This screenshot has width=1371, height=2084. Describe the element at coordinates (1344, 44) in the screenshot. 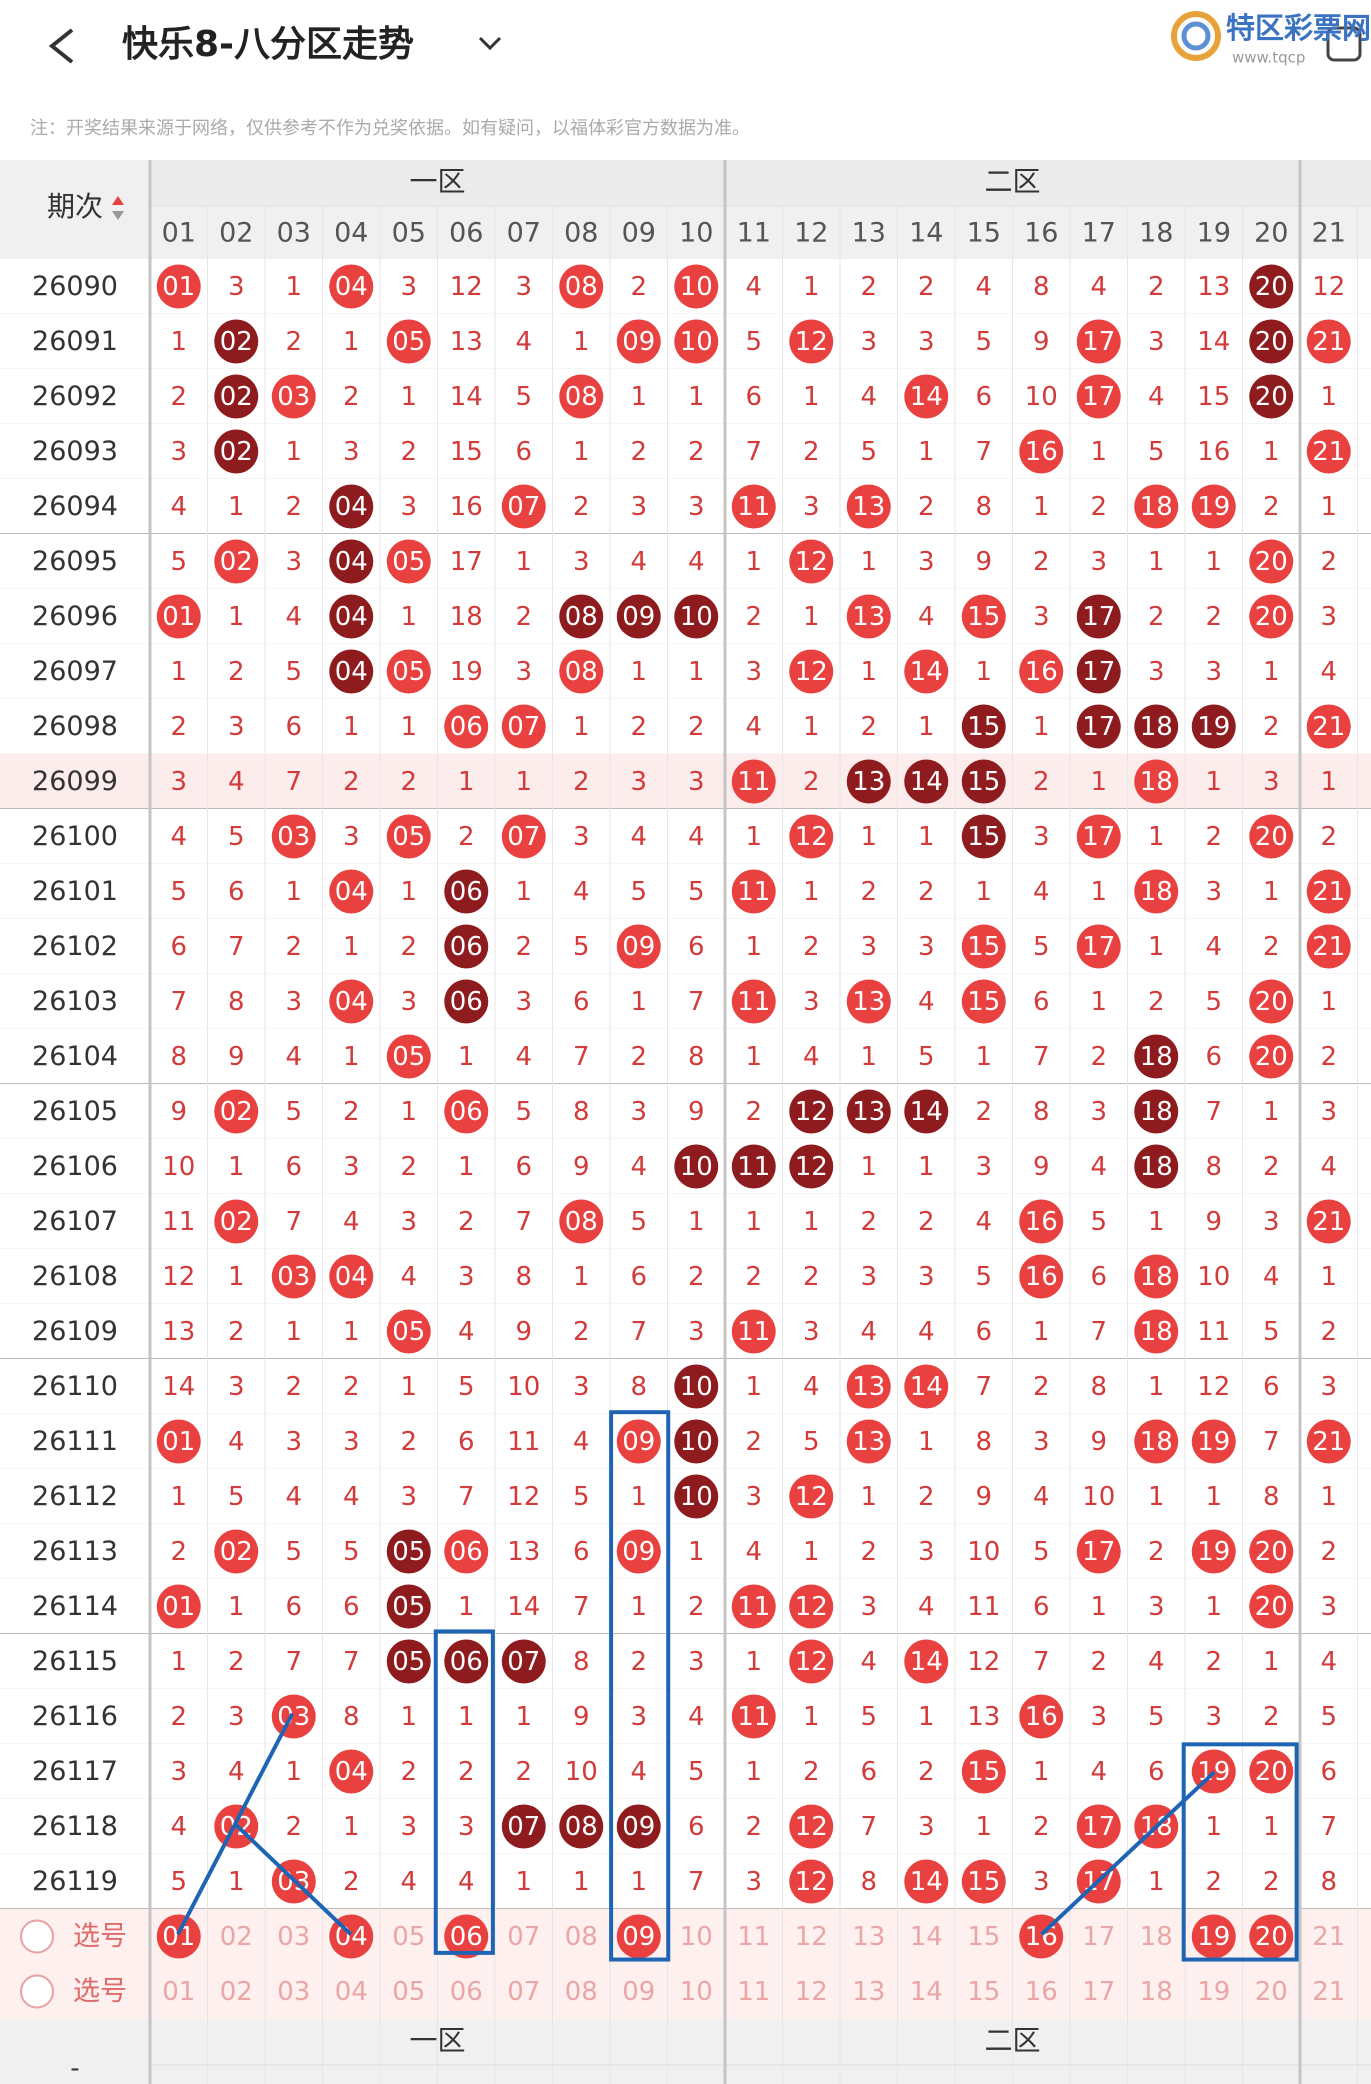

I see `menu-icon` at that location.